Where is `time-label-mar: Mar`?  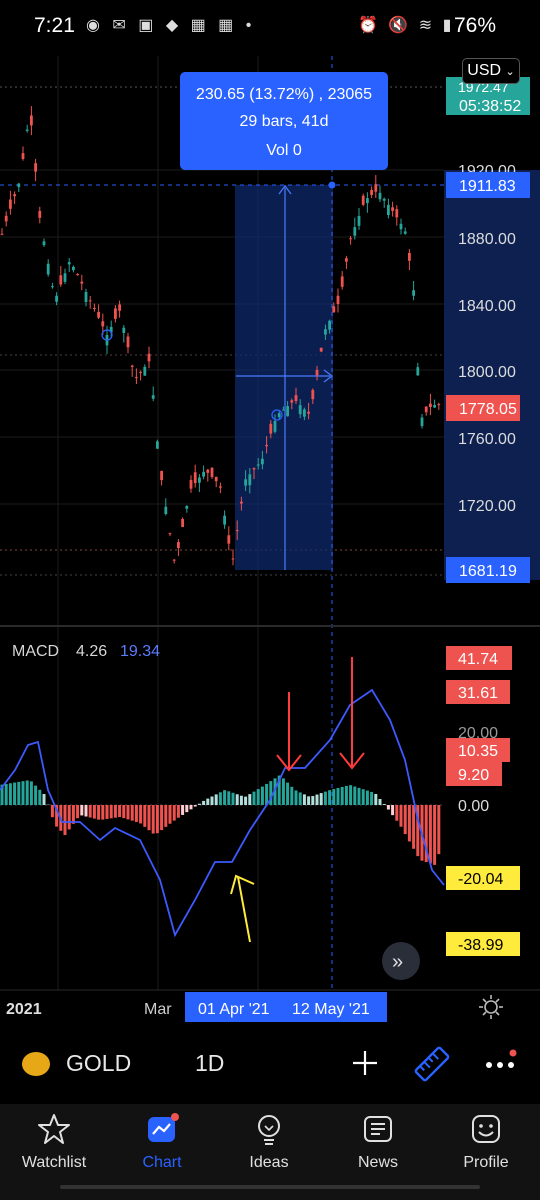 time-label-mar: Mar is located at coordinates (158, 1009).